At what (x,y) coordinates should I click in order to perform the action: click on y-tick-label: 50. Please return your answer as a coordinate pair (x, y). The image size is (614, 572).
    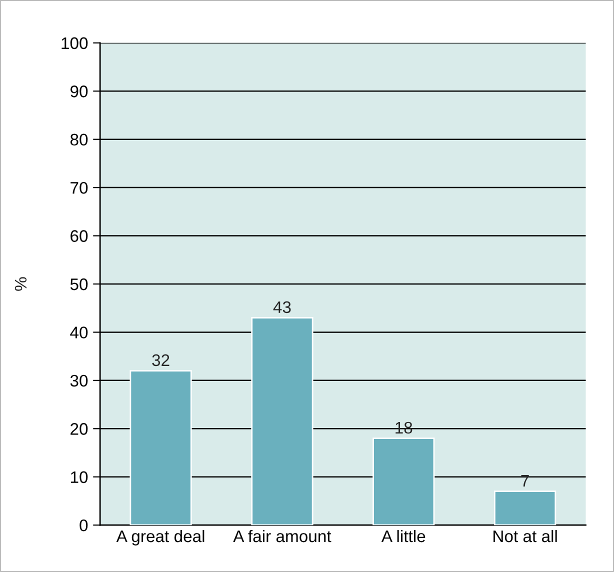
    Looking at the image, I should click on (79, 284).